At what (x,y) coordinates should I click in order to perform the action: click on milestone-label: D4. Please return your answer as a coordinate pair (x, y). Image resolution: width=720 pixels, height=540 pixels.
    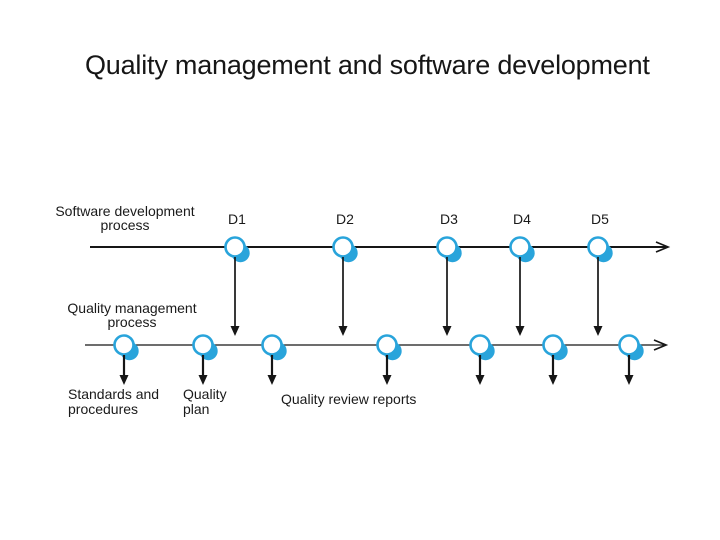
    Looking at the image, I should click on (522, 219).